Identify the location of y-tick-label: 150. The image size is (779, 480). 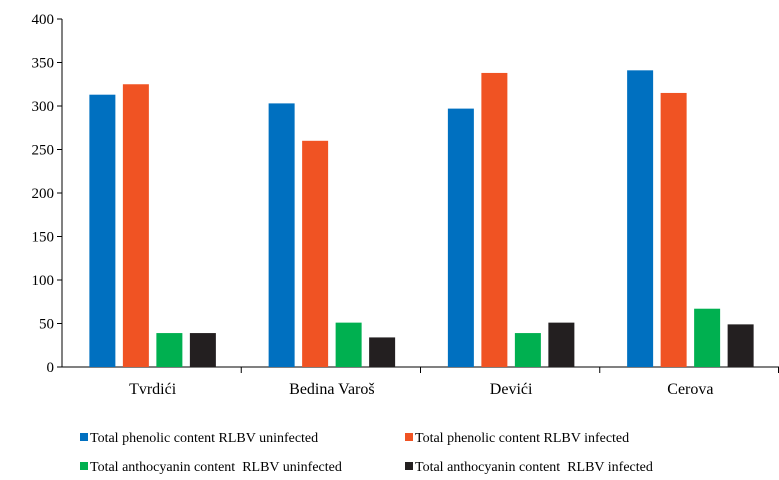
(43, 238).